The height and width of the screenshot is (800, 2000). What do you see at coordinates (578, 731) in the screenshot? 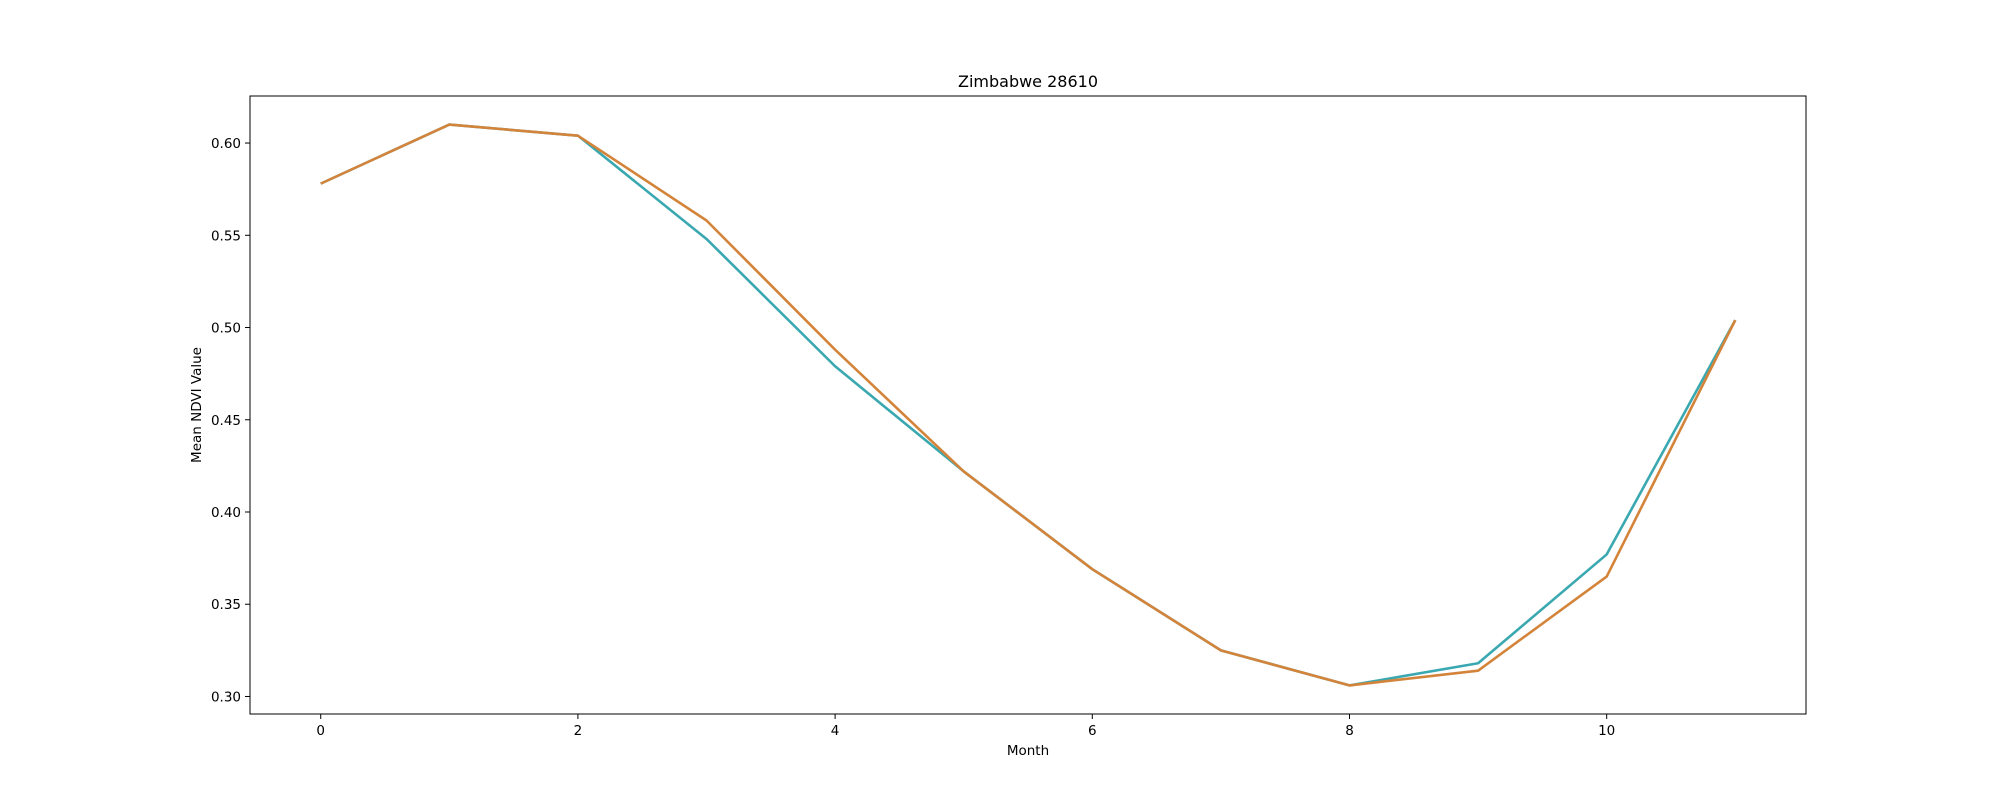
I see `x-tick-label: 2` at bounding box center [578, 731].